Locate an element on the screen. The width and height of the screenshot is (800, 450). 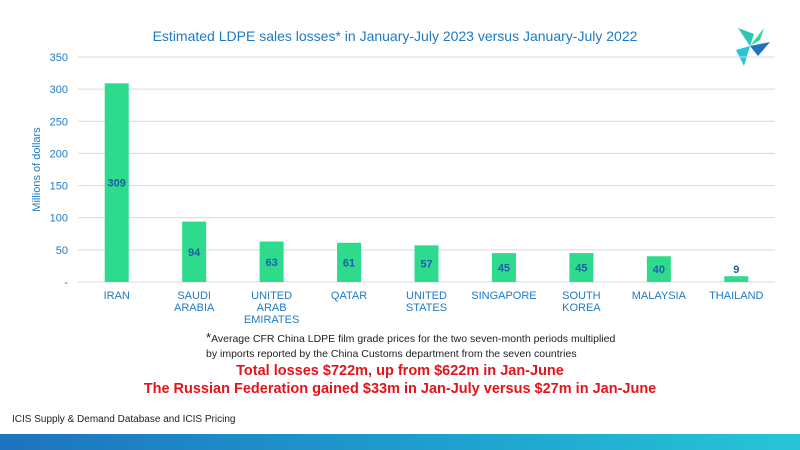
x-tick-label: STATES is located at coordinates (426, 308).